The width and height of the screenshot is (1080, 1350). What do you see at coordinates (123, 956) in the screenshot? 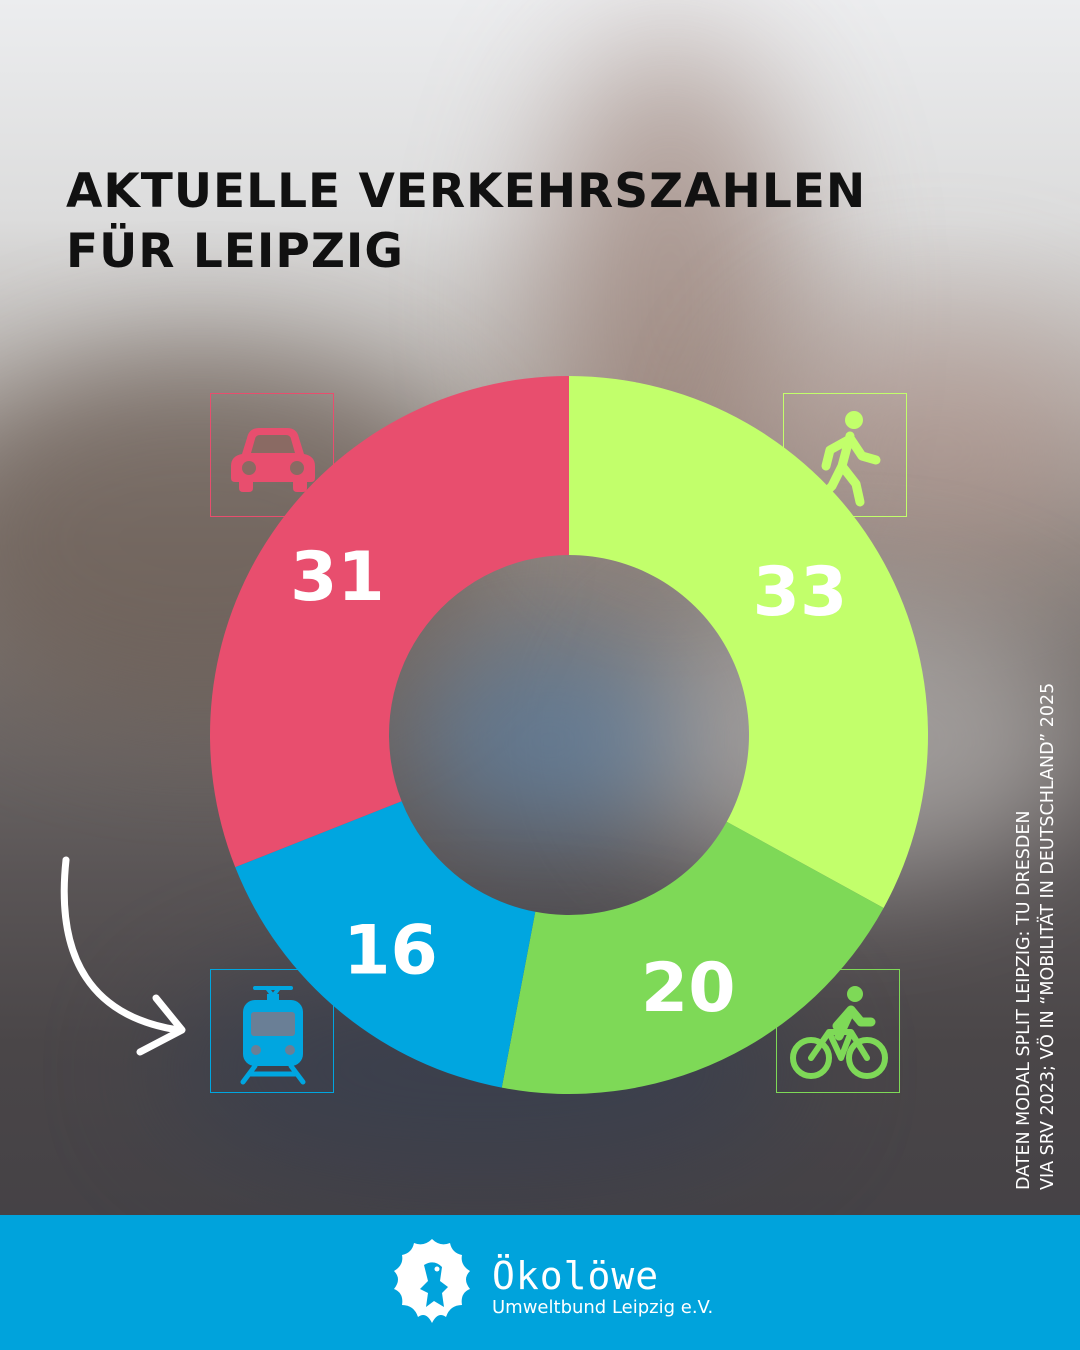
I see `curved-arrow-icon` at bounding box center [123, 956].